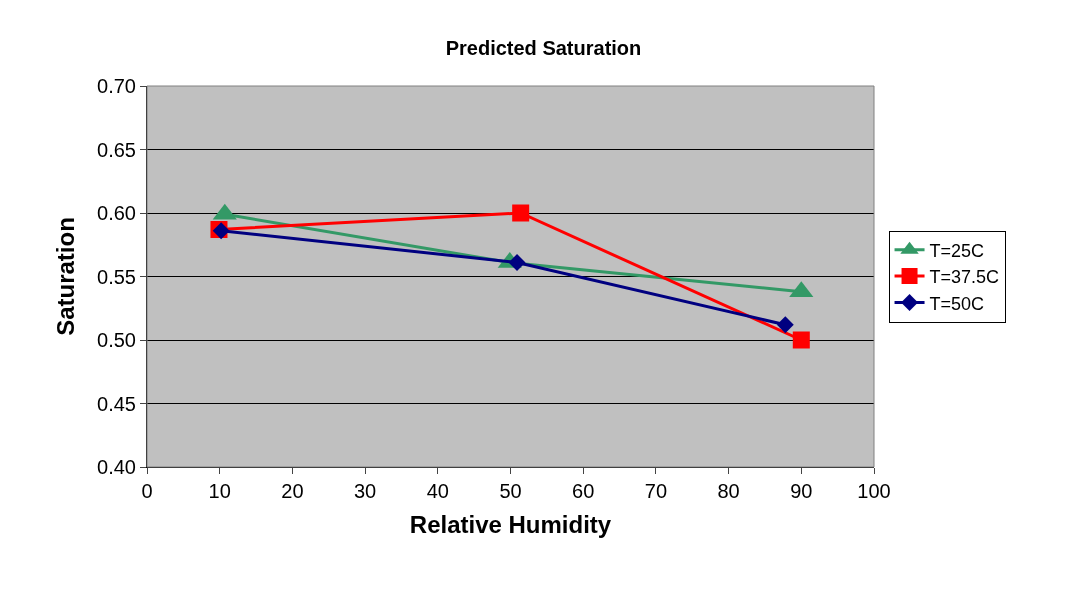  Describe the element at coordinates (116, 340) in the screenshot. I see `y-tick-label: 0.50` at that location.